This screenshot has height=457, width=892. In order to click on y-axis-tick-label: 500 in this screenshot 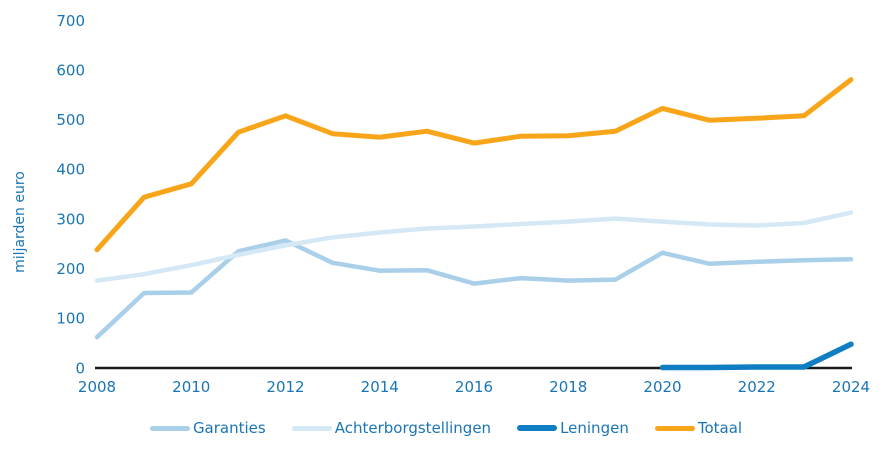, I will do `click(70, 120)`.